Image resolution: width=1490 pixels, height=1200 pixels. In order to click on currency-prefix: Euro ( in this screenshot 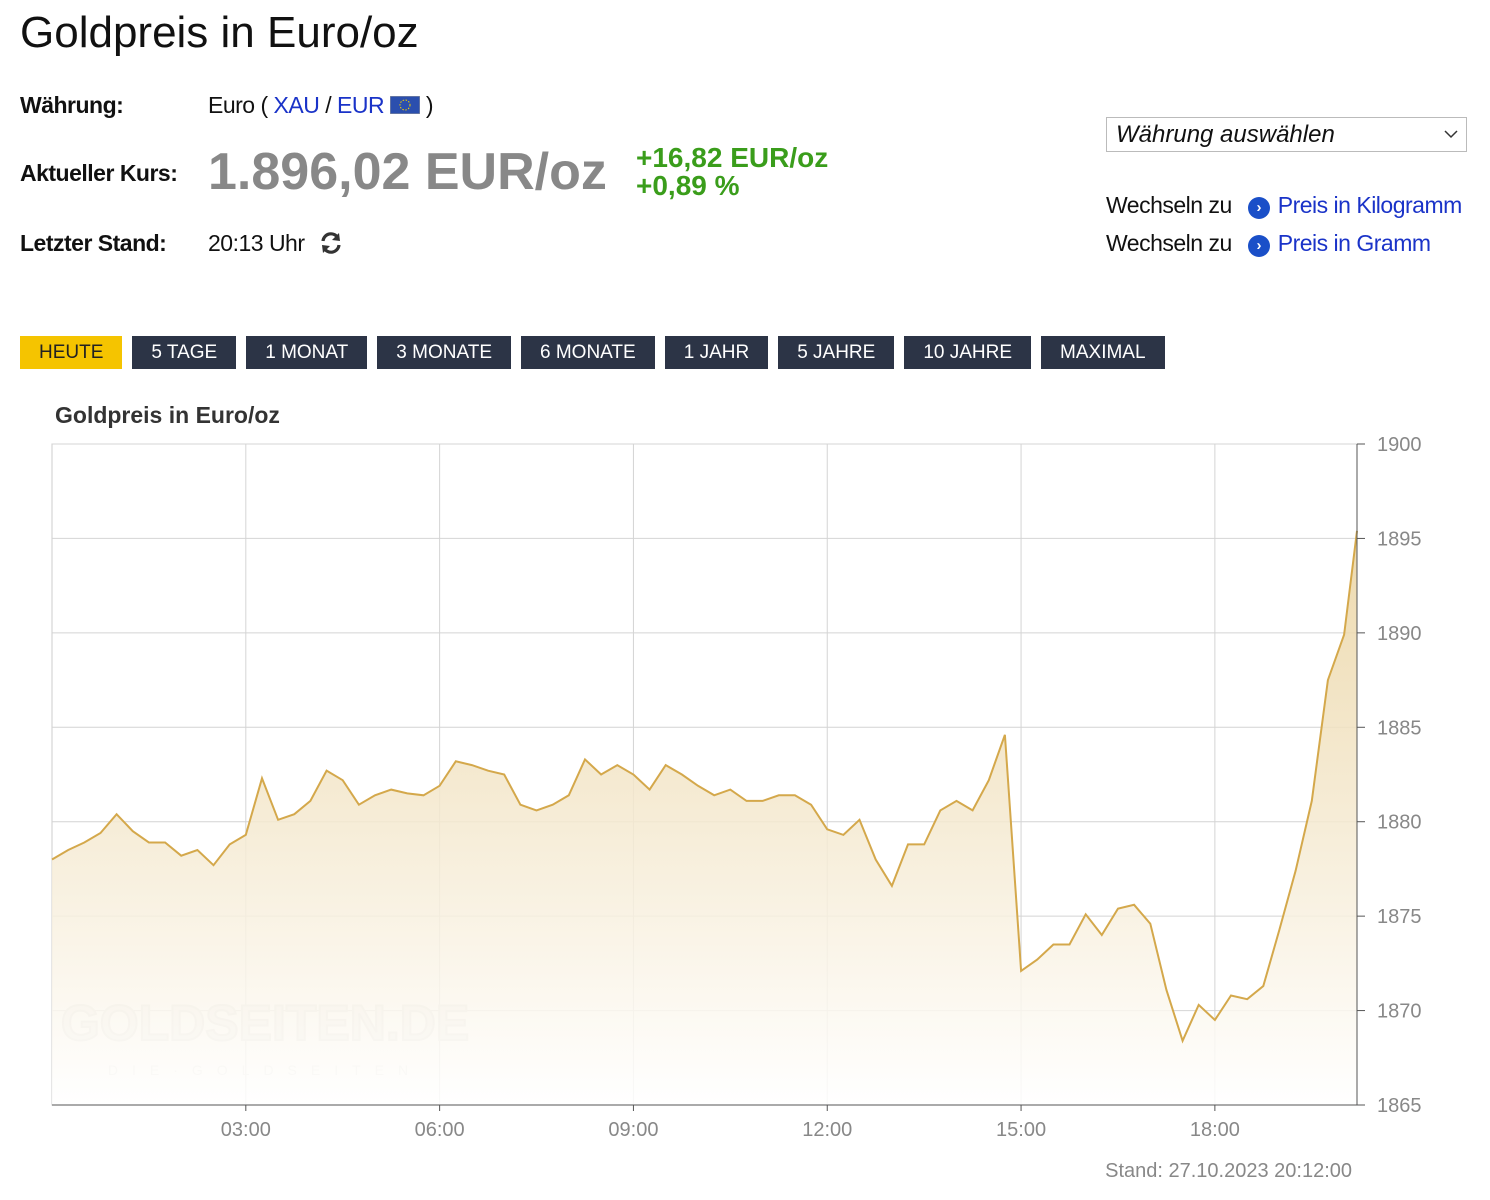, I will do `click(238, 105)`.